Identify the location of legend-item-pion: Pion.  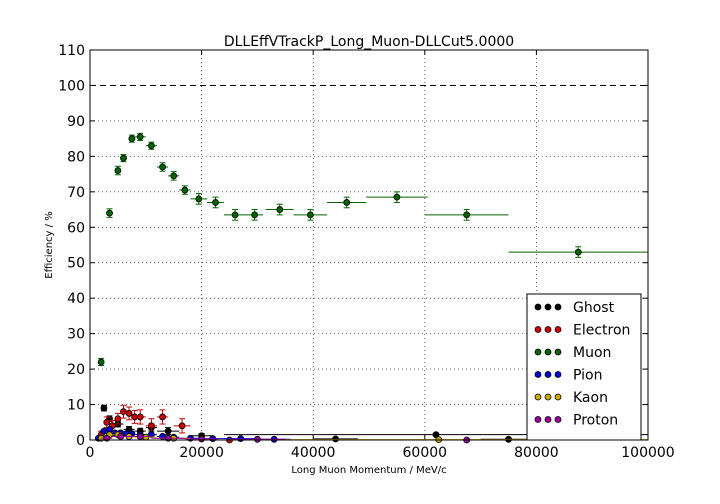
(568, 376).